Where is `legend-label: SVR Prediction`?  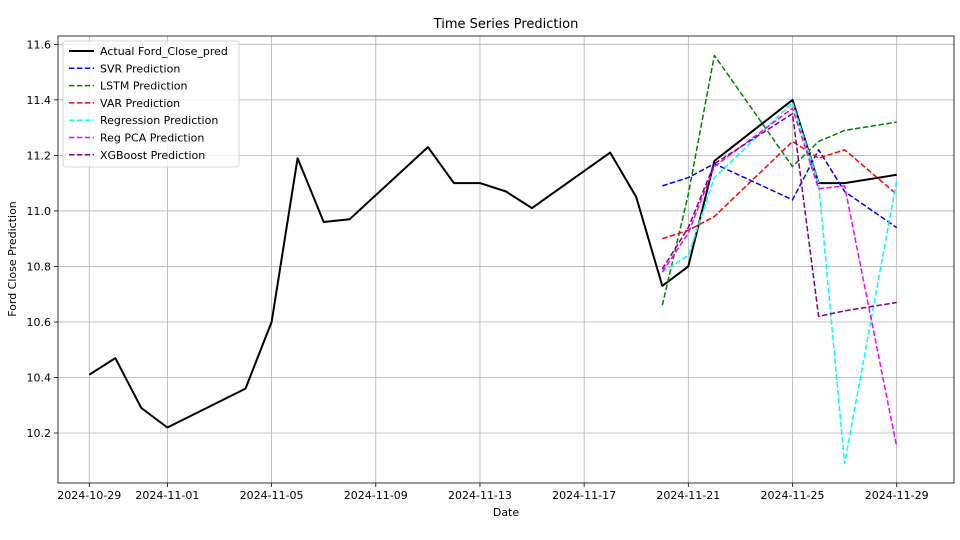
legend-label: SVR Prediction is located at coordinates (140, 68).